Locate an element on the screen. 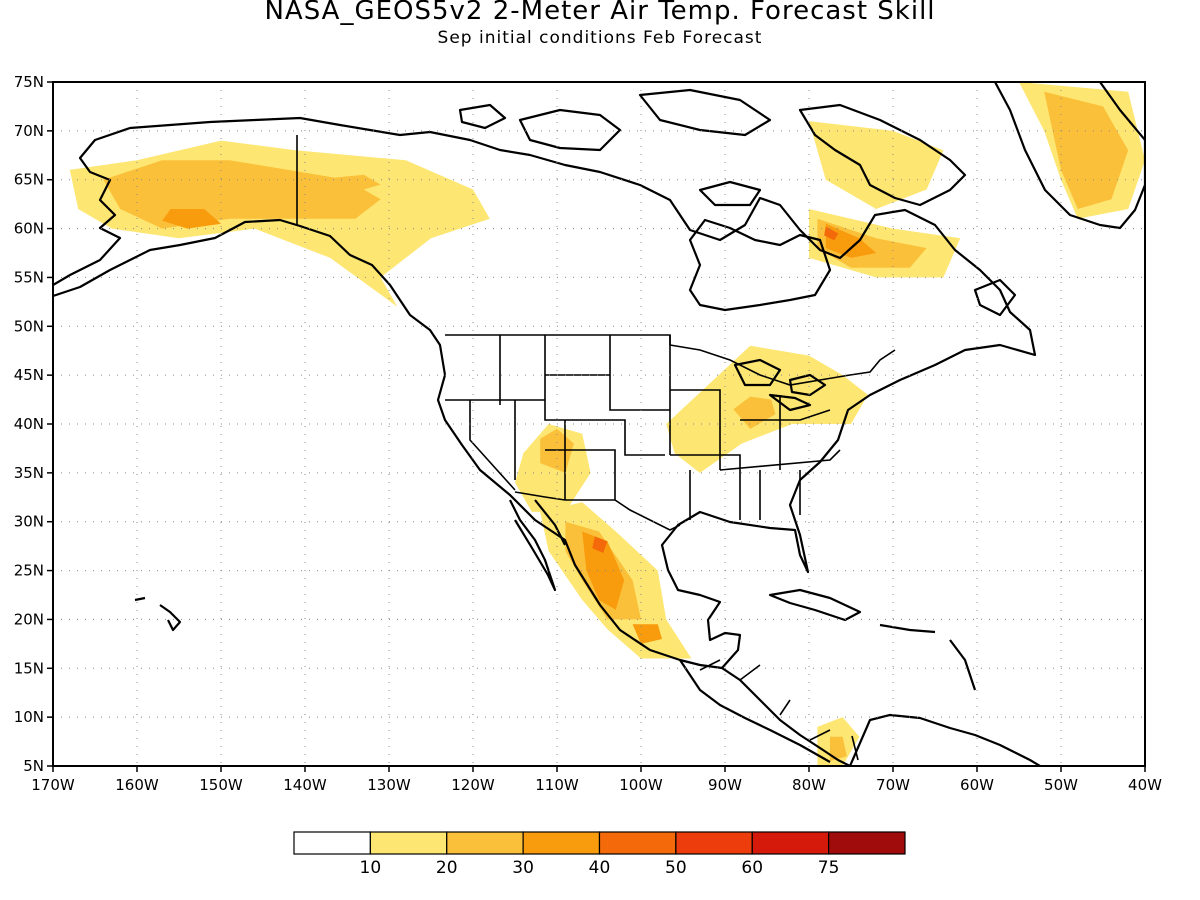  x-tick-label: 120W is located at coordinates (473, 785).